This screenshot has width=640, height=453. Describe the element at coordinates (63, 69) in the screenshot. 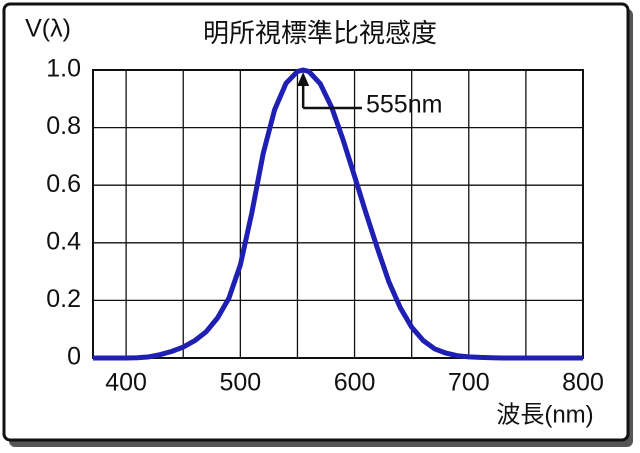

I see `y-tick-label: 1.0` at that location.